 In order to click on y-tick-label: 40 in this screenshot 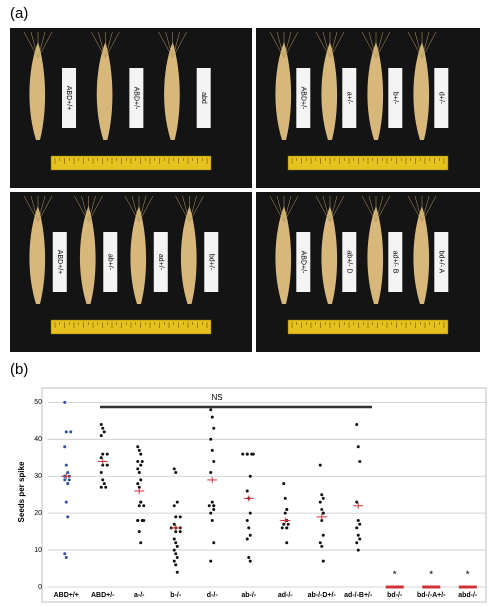, I will do `click(38, 439)`.